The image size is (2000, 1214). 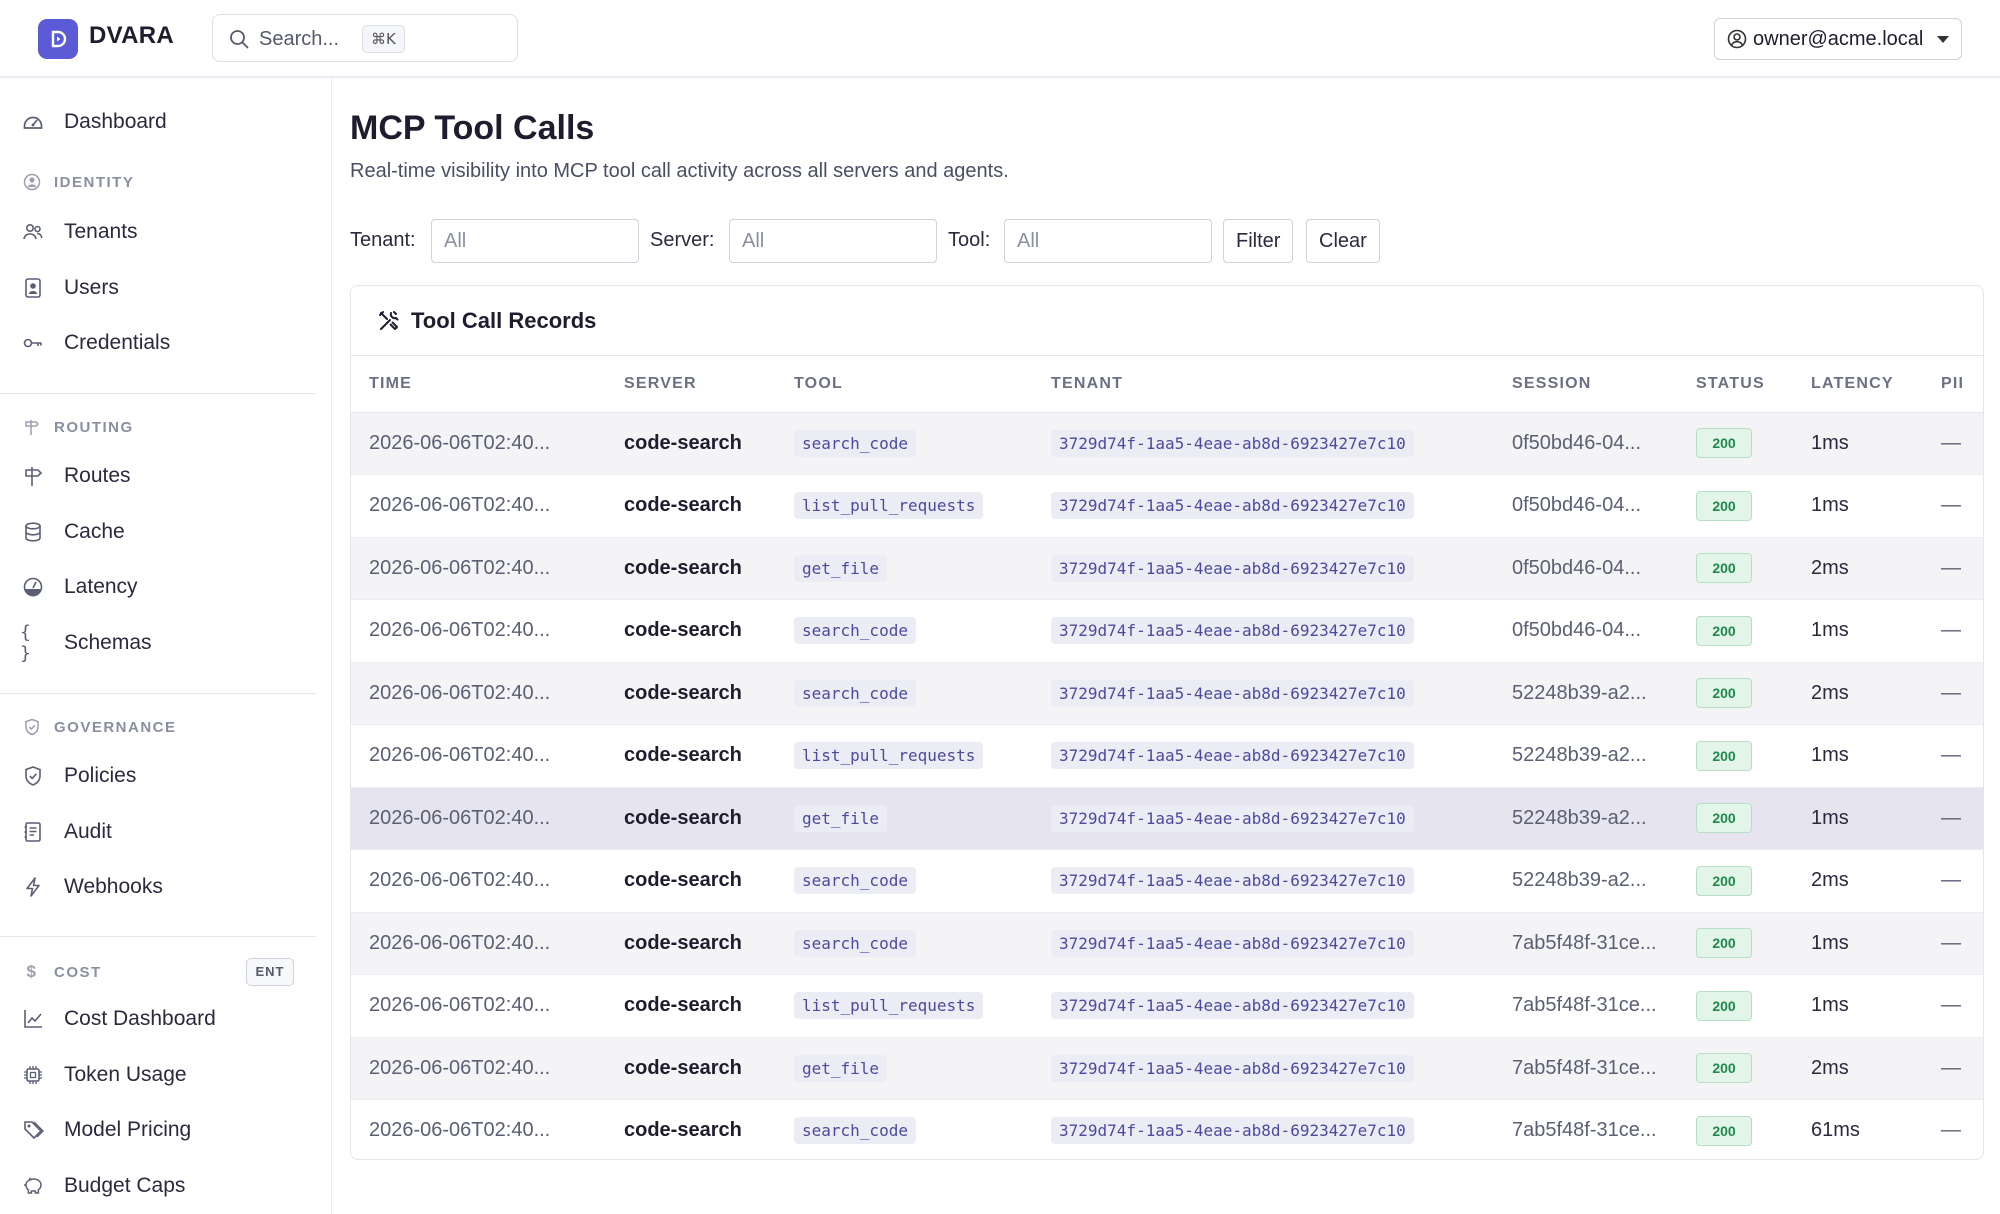 I want to click on tool-filter-input, so click(x=1108, y=241).